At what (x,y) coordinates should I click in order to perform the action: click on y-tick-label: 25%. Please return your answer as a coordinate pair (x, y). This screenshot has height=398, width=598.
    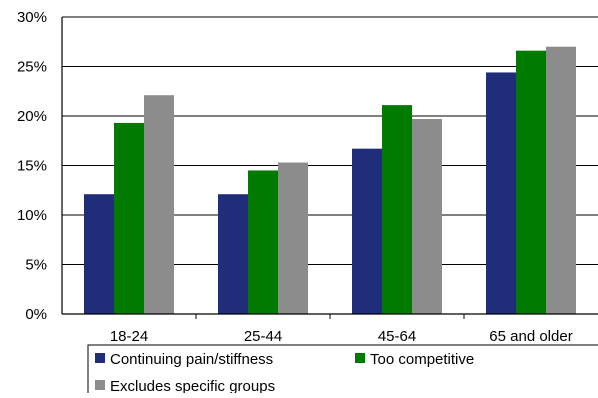
    Looking at the image, I should click on (32, 67).